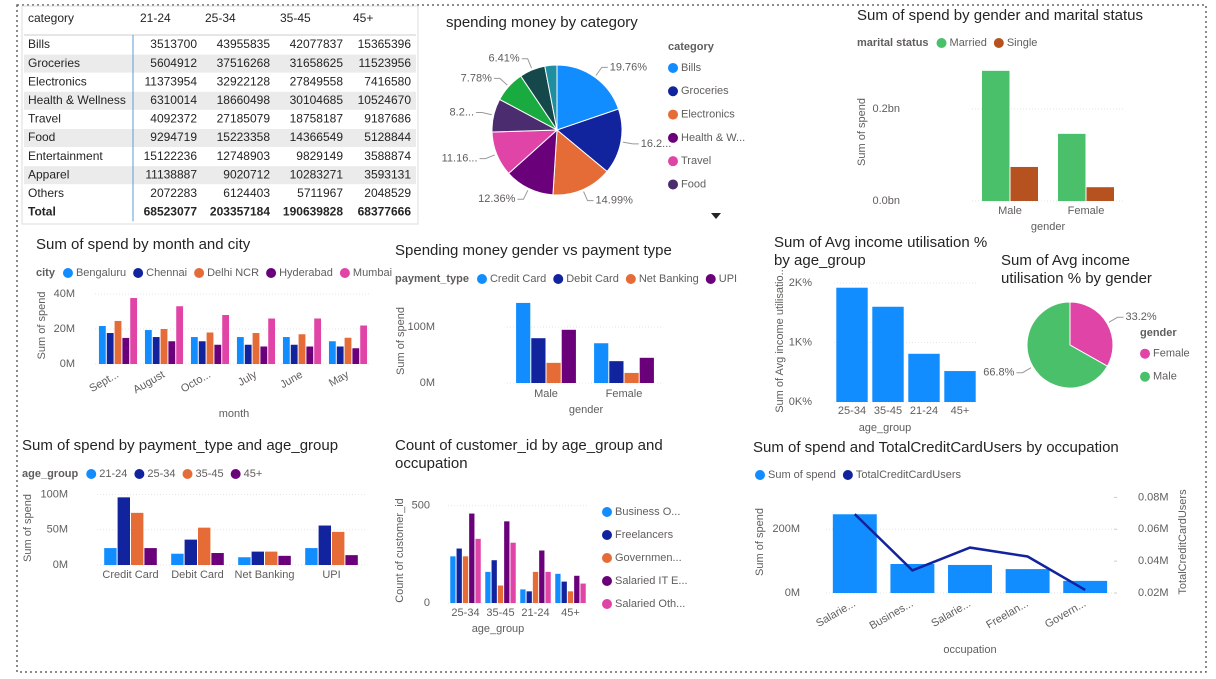 This screenshot has width=1216, height=679. Describe the element at coordinates (317, 100) in the screenshot. I see `table-cell: 30104685` at that location.